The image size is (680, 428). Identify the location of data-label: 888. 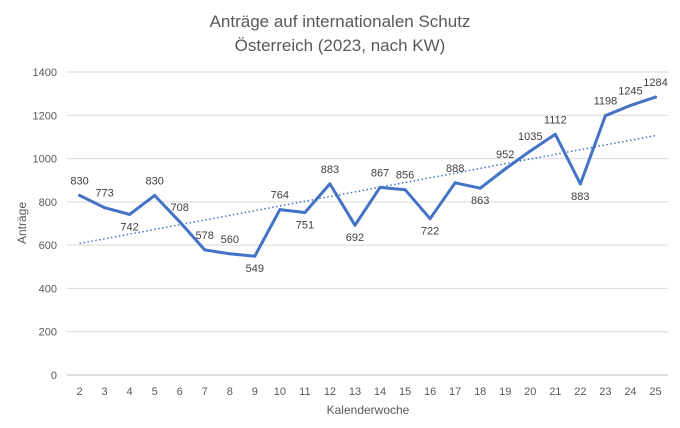
(455, 169).